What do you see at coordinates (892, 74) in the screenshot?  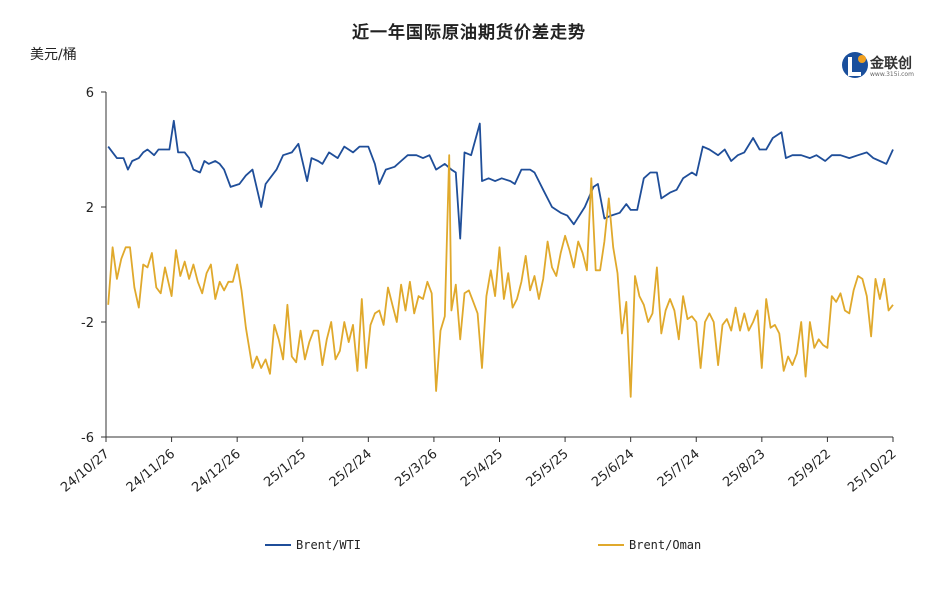 I see `logo-url: www.315i.com` at bounding box center [892, 74].